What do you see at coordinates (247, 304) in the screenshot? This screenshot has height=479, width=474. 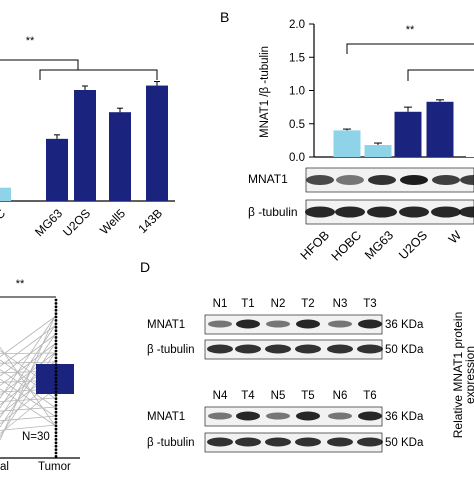 I see `blot1-lane-t1: T1` at bounding box center [247, 304].